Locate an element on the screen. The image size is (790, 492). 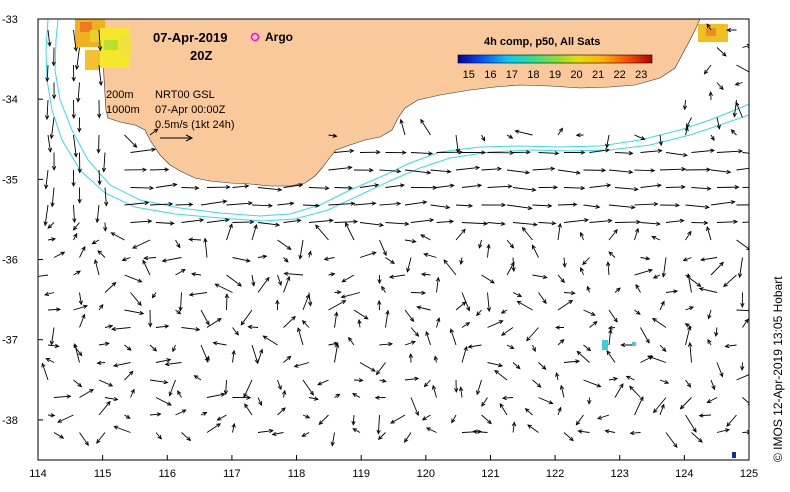
x-tick-label: 125 is located at coordinates (749, 474).